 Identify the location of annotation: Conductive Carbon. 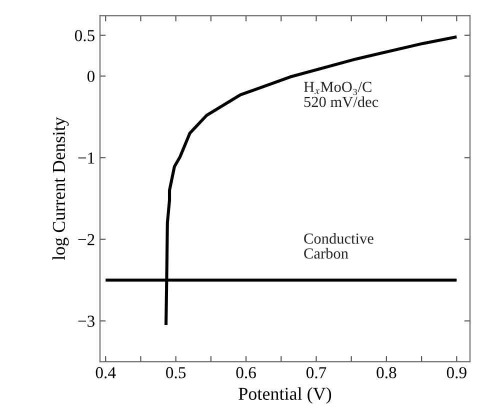
(339, 245).